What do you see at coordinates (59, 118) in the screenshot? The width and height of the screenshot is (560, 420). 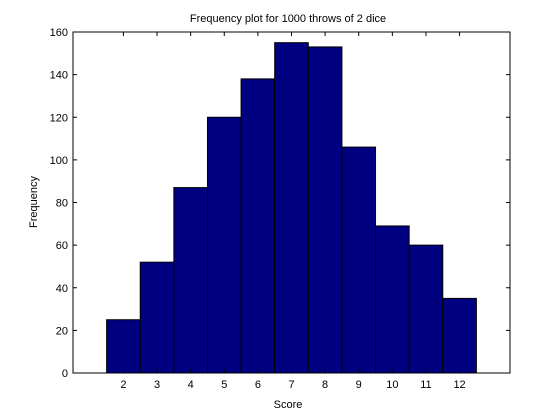 I see `y-tick-label: 120` at bounding box center [59, 118].